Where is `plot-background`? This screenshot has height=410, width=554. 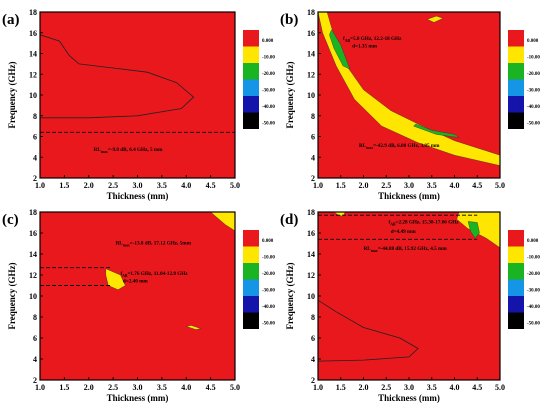
plot-background is located at coordinates (409, 296).